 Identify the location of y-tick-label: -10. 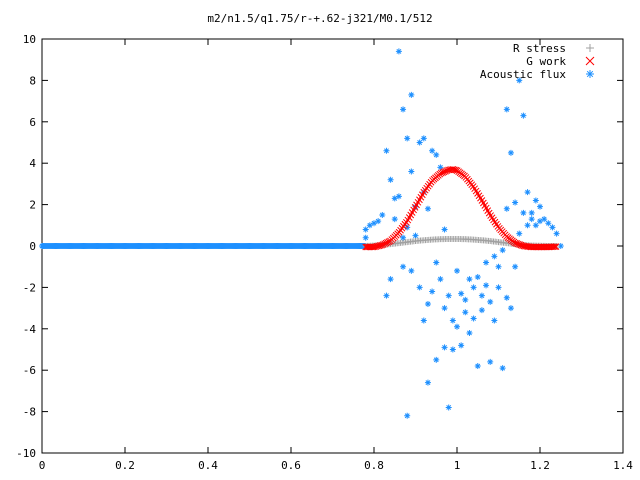
(26, 453).